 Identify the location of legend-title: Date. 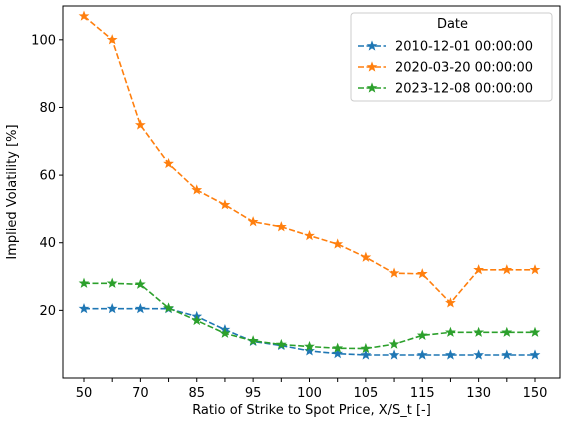
(452, 24).